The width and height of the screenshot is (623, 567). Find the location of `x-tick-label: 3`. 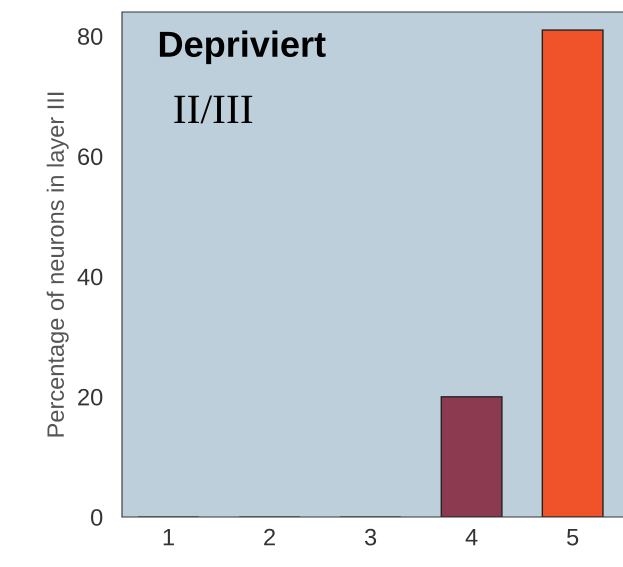

x-tick-label: 3 is located at coordinates (370, 537).